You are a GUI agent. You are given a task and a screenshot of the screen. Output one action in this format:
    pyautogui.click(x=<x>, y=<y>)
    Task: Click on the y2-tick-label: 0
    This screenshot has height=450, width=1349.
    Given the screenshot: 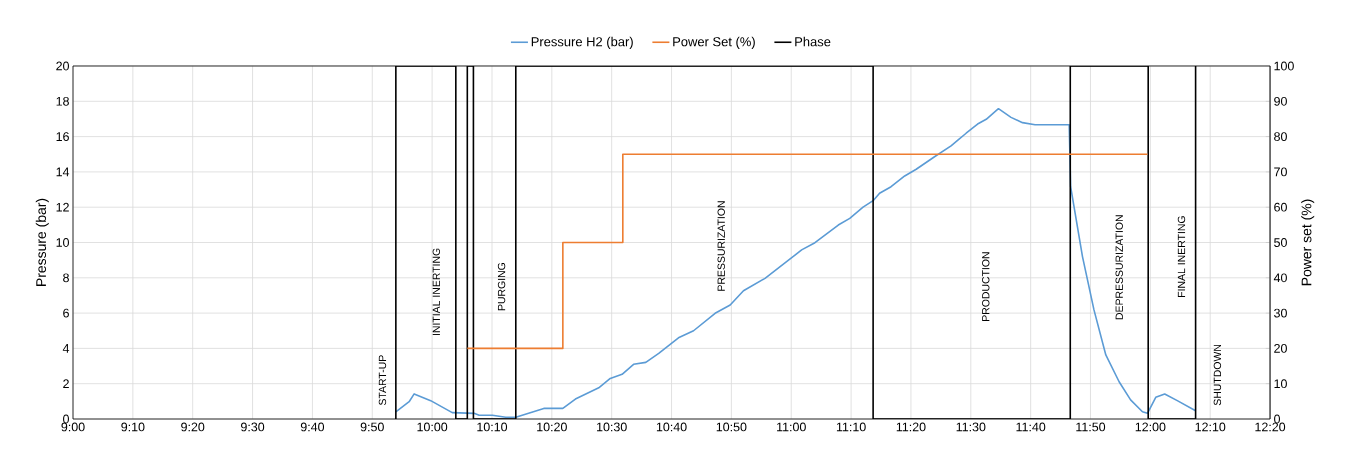 What is the action you would take?
    pyautogui.click(x=1277, y=419)
    